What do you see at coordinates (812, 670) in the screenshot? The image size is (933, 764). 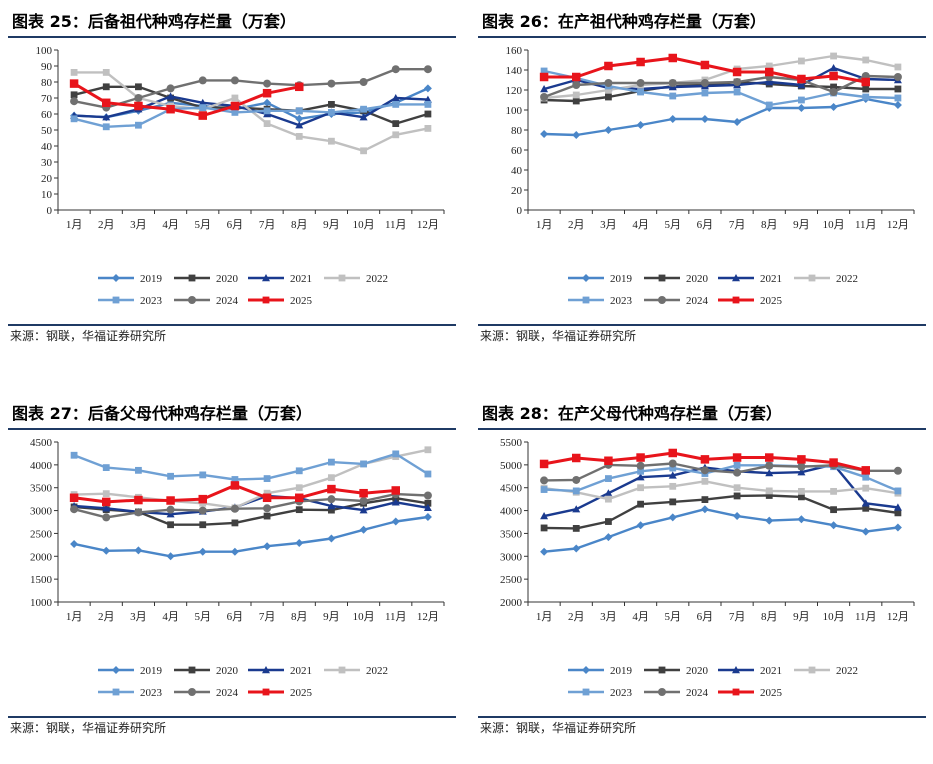 I see `legend-marker-2022` at bounding box center [812, 670].